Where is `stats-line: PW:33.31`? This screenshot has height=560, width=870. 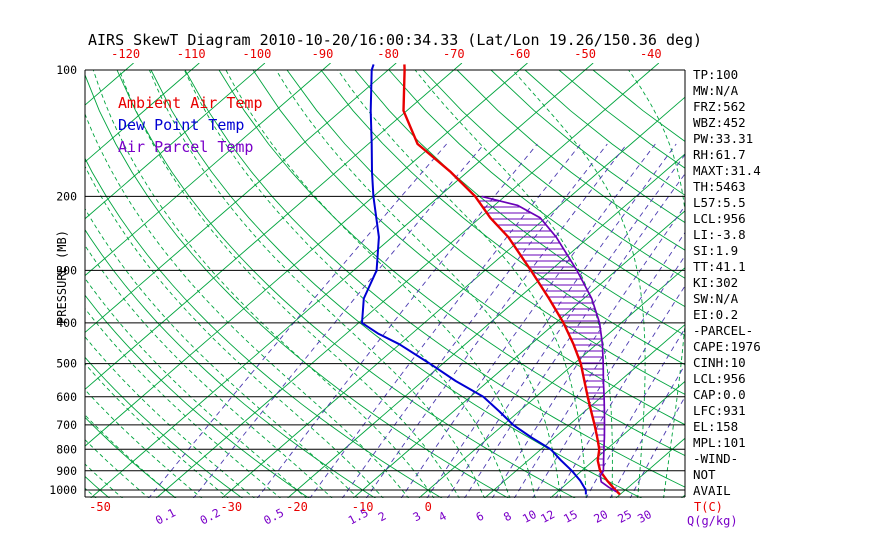 stats-line: PW:33.31 is located at coordinates (723, 138).